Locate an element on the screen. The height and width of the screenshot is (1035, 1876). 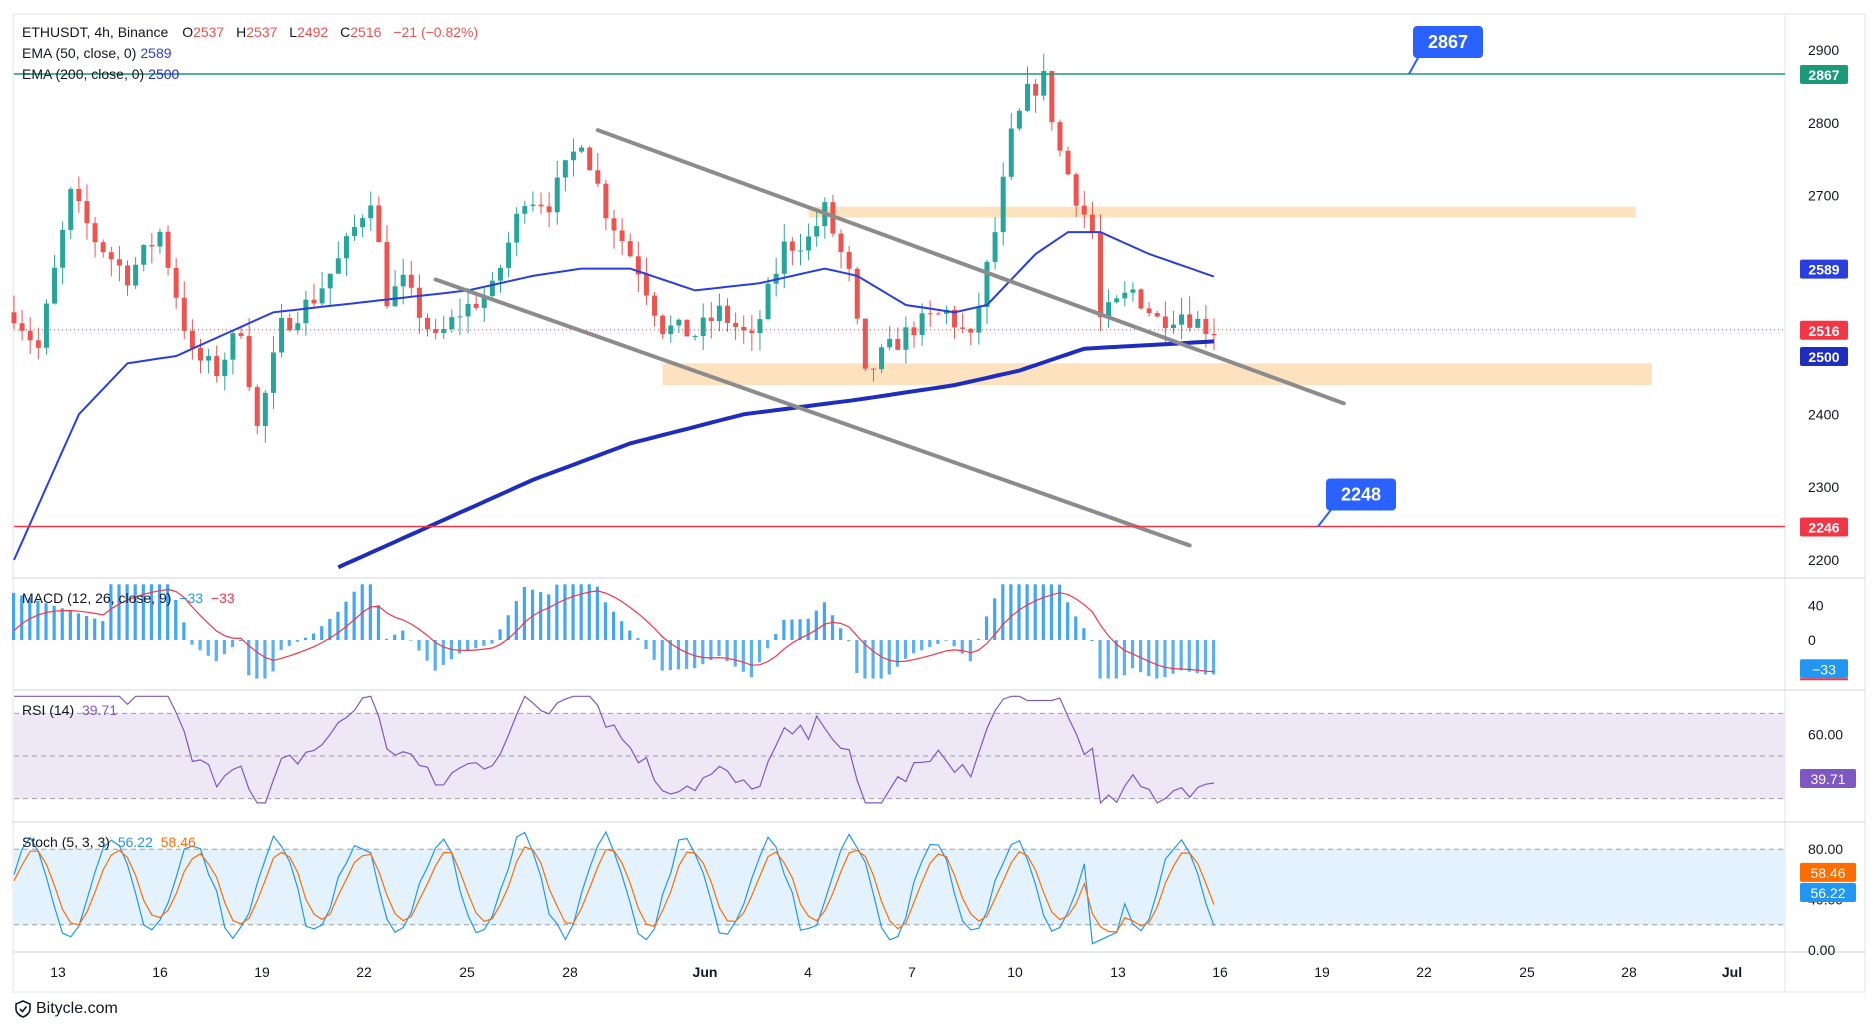
callout-label: 2248 is located at coordinates (1361, 494).